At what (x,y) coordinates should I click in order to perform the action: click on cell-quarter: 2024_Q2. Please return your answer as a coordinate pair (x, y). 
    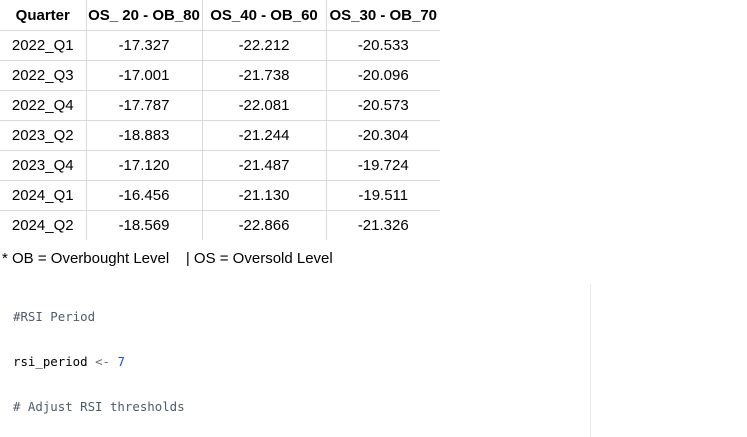
    Looking at the image, I should click on (42, 225).